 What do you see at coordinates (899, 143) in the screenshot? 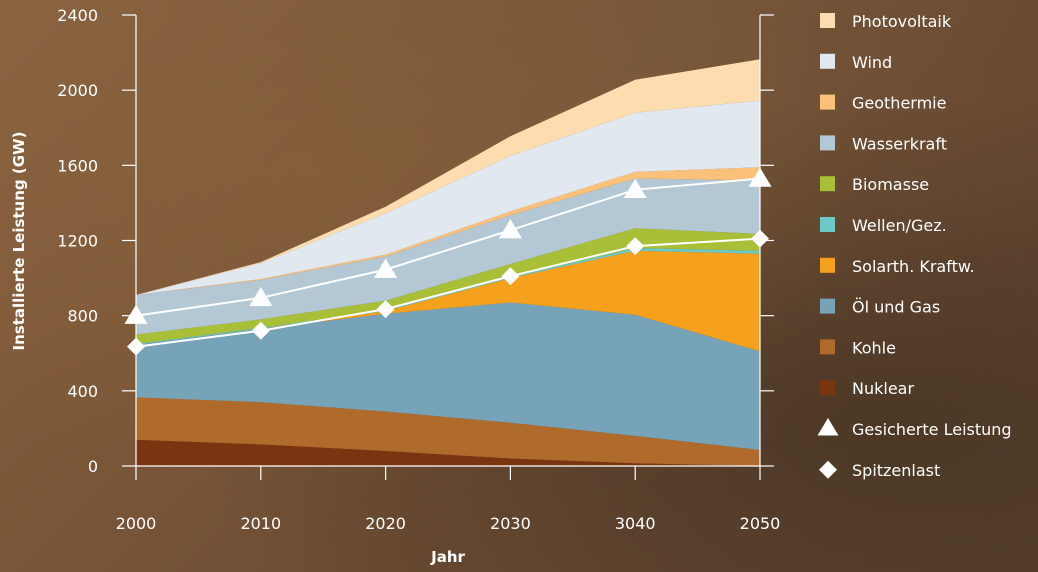
I see `legend-label-wasserkraft: Wasserkraft` at bounding box center [899, 143].